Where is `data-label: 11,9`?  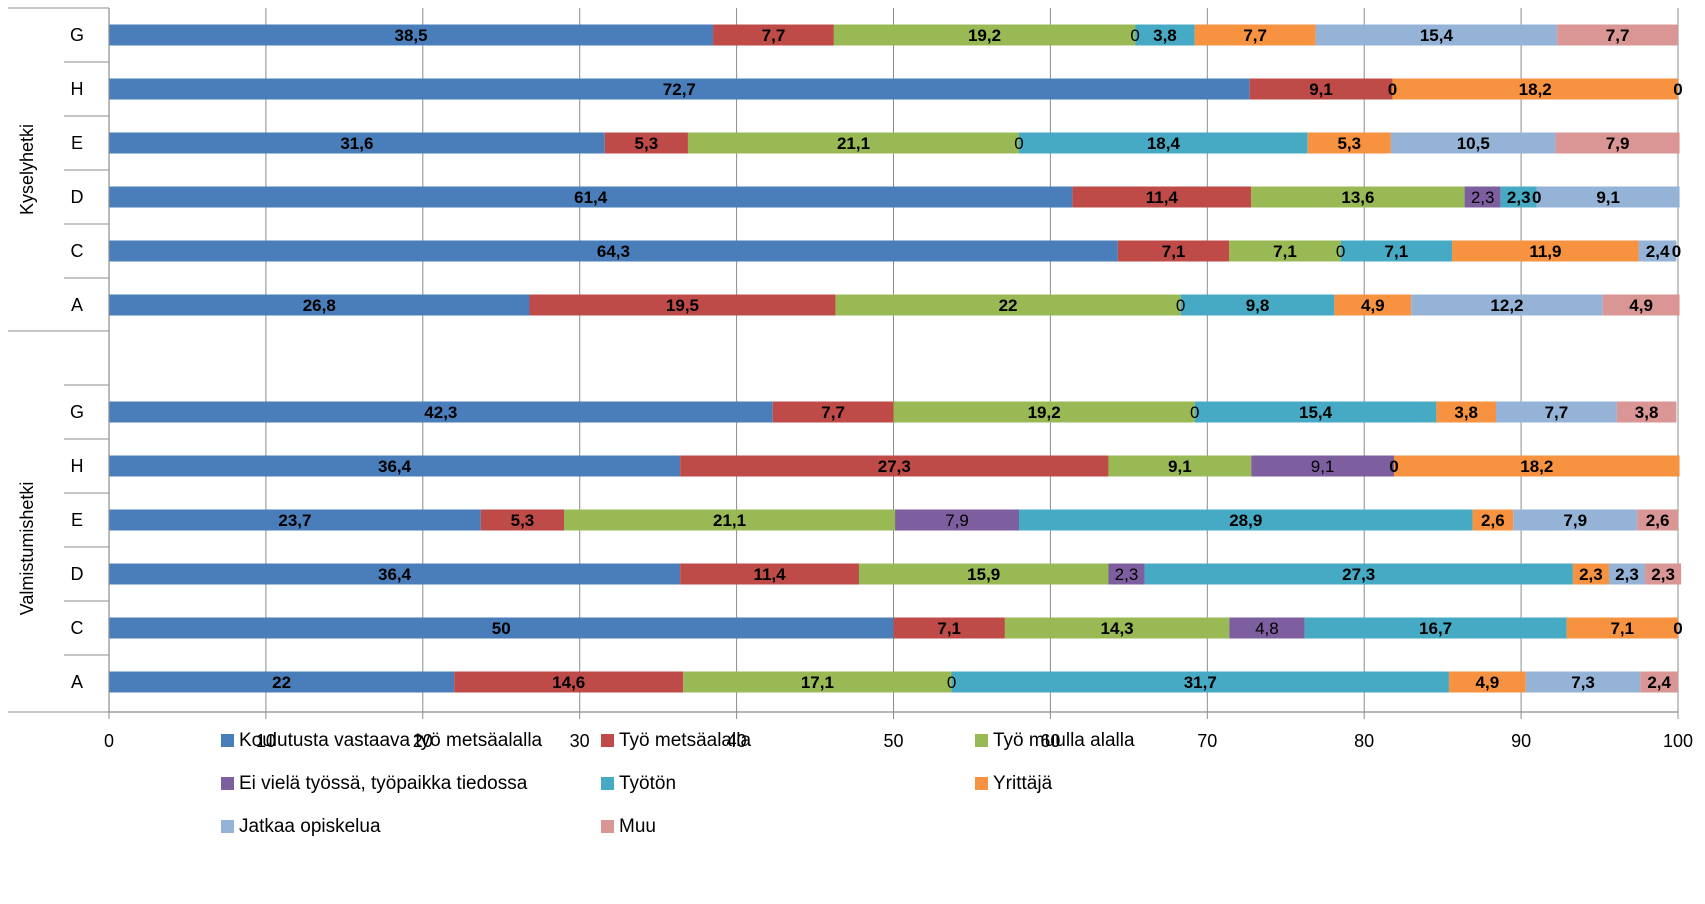 data-label: 11,9 is located at coordinates (1545, 251).